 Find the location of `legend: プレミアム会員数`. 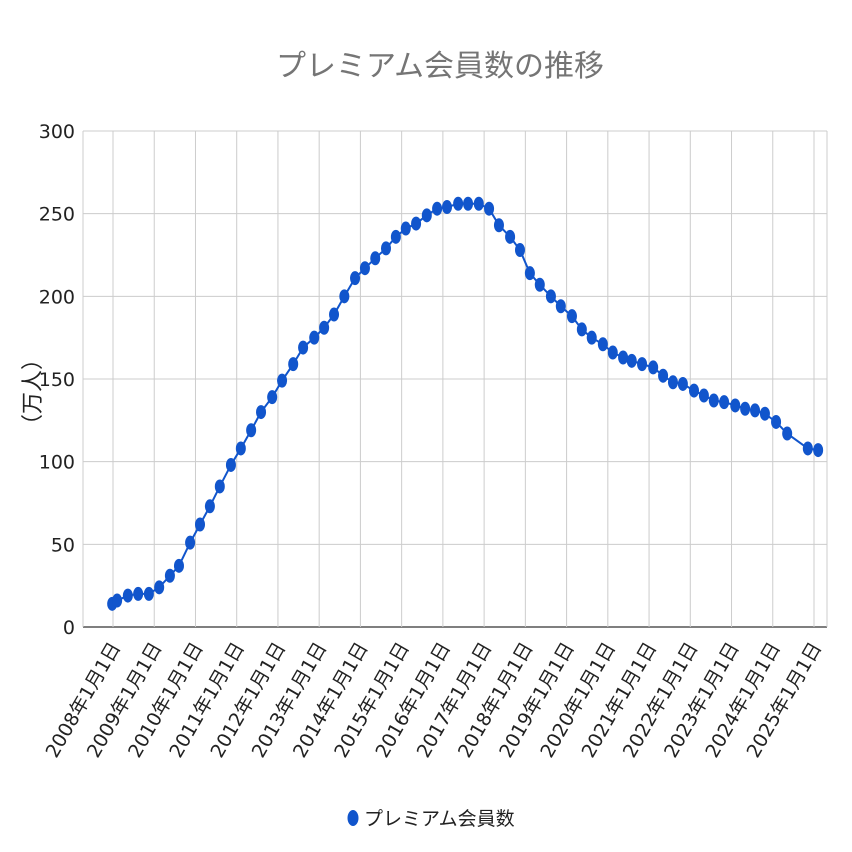

legend: プレミアム会員数 is located at coordinates (431, 819).